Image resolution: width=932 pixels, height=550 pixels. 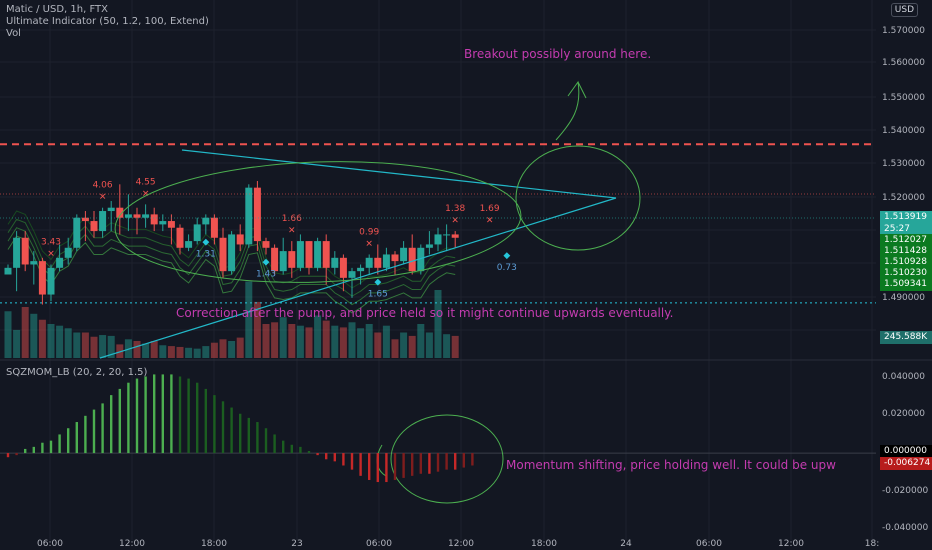 What do you see at coordinates (904, 10) in the screenshot?
I see `currency-button: USD` at bounding box center [904, 10].